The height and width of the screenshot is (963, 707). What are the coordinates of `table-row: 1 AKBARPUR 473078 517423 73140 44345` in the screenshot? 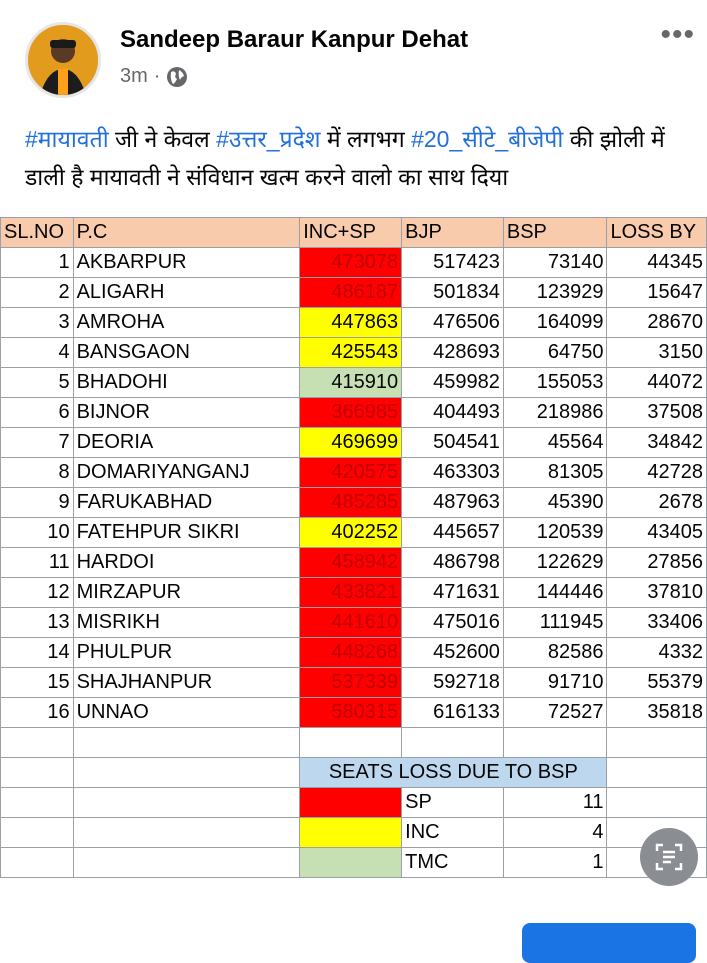 It's located at (353, 262).